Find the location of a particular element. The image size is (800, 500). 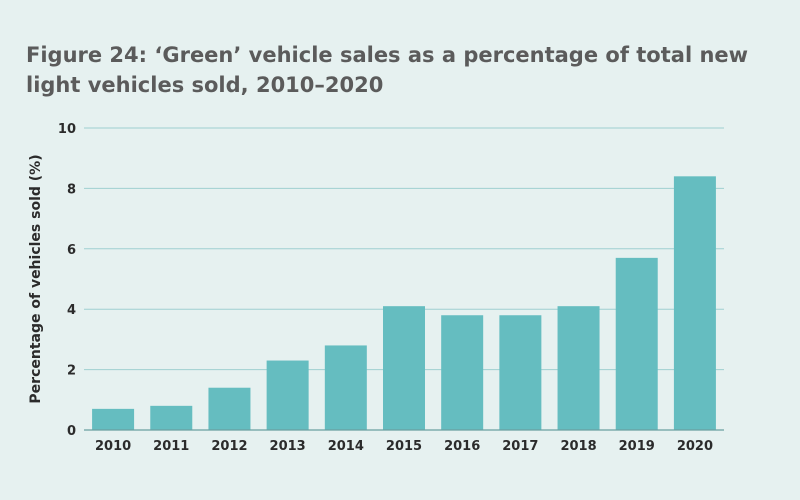

y-tick-labels: 0 2 4 6 8 10 is located at coordinates (67, 280).